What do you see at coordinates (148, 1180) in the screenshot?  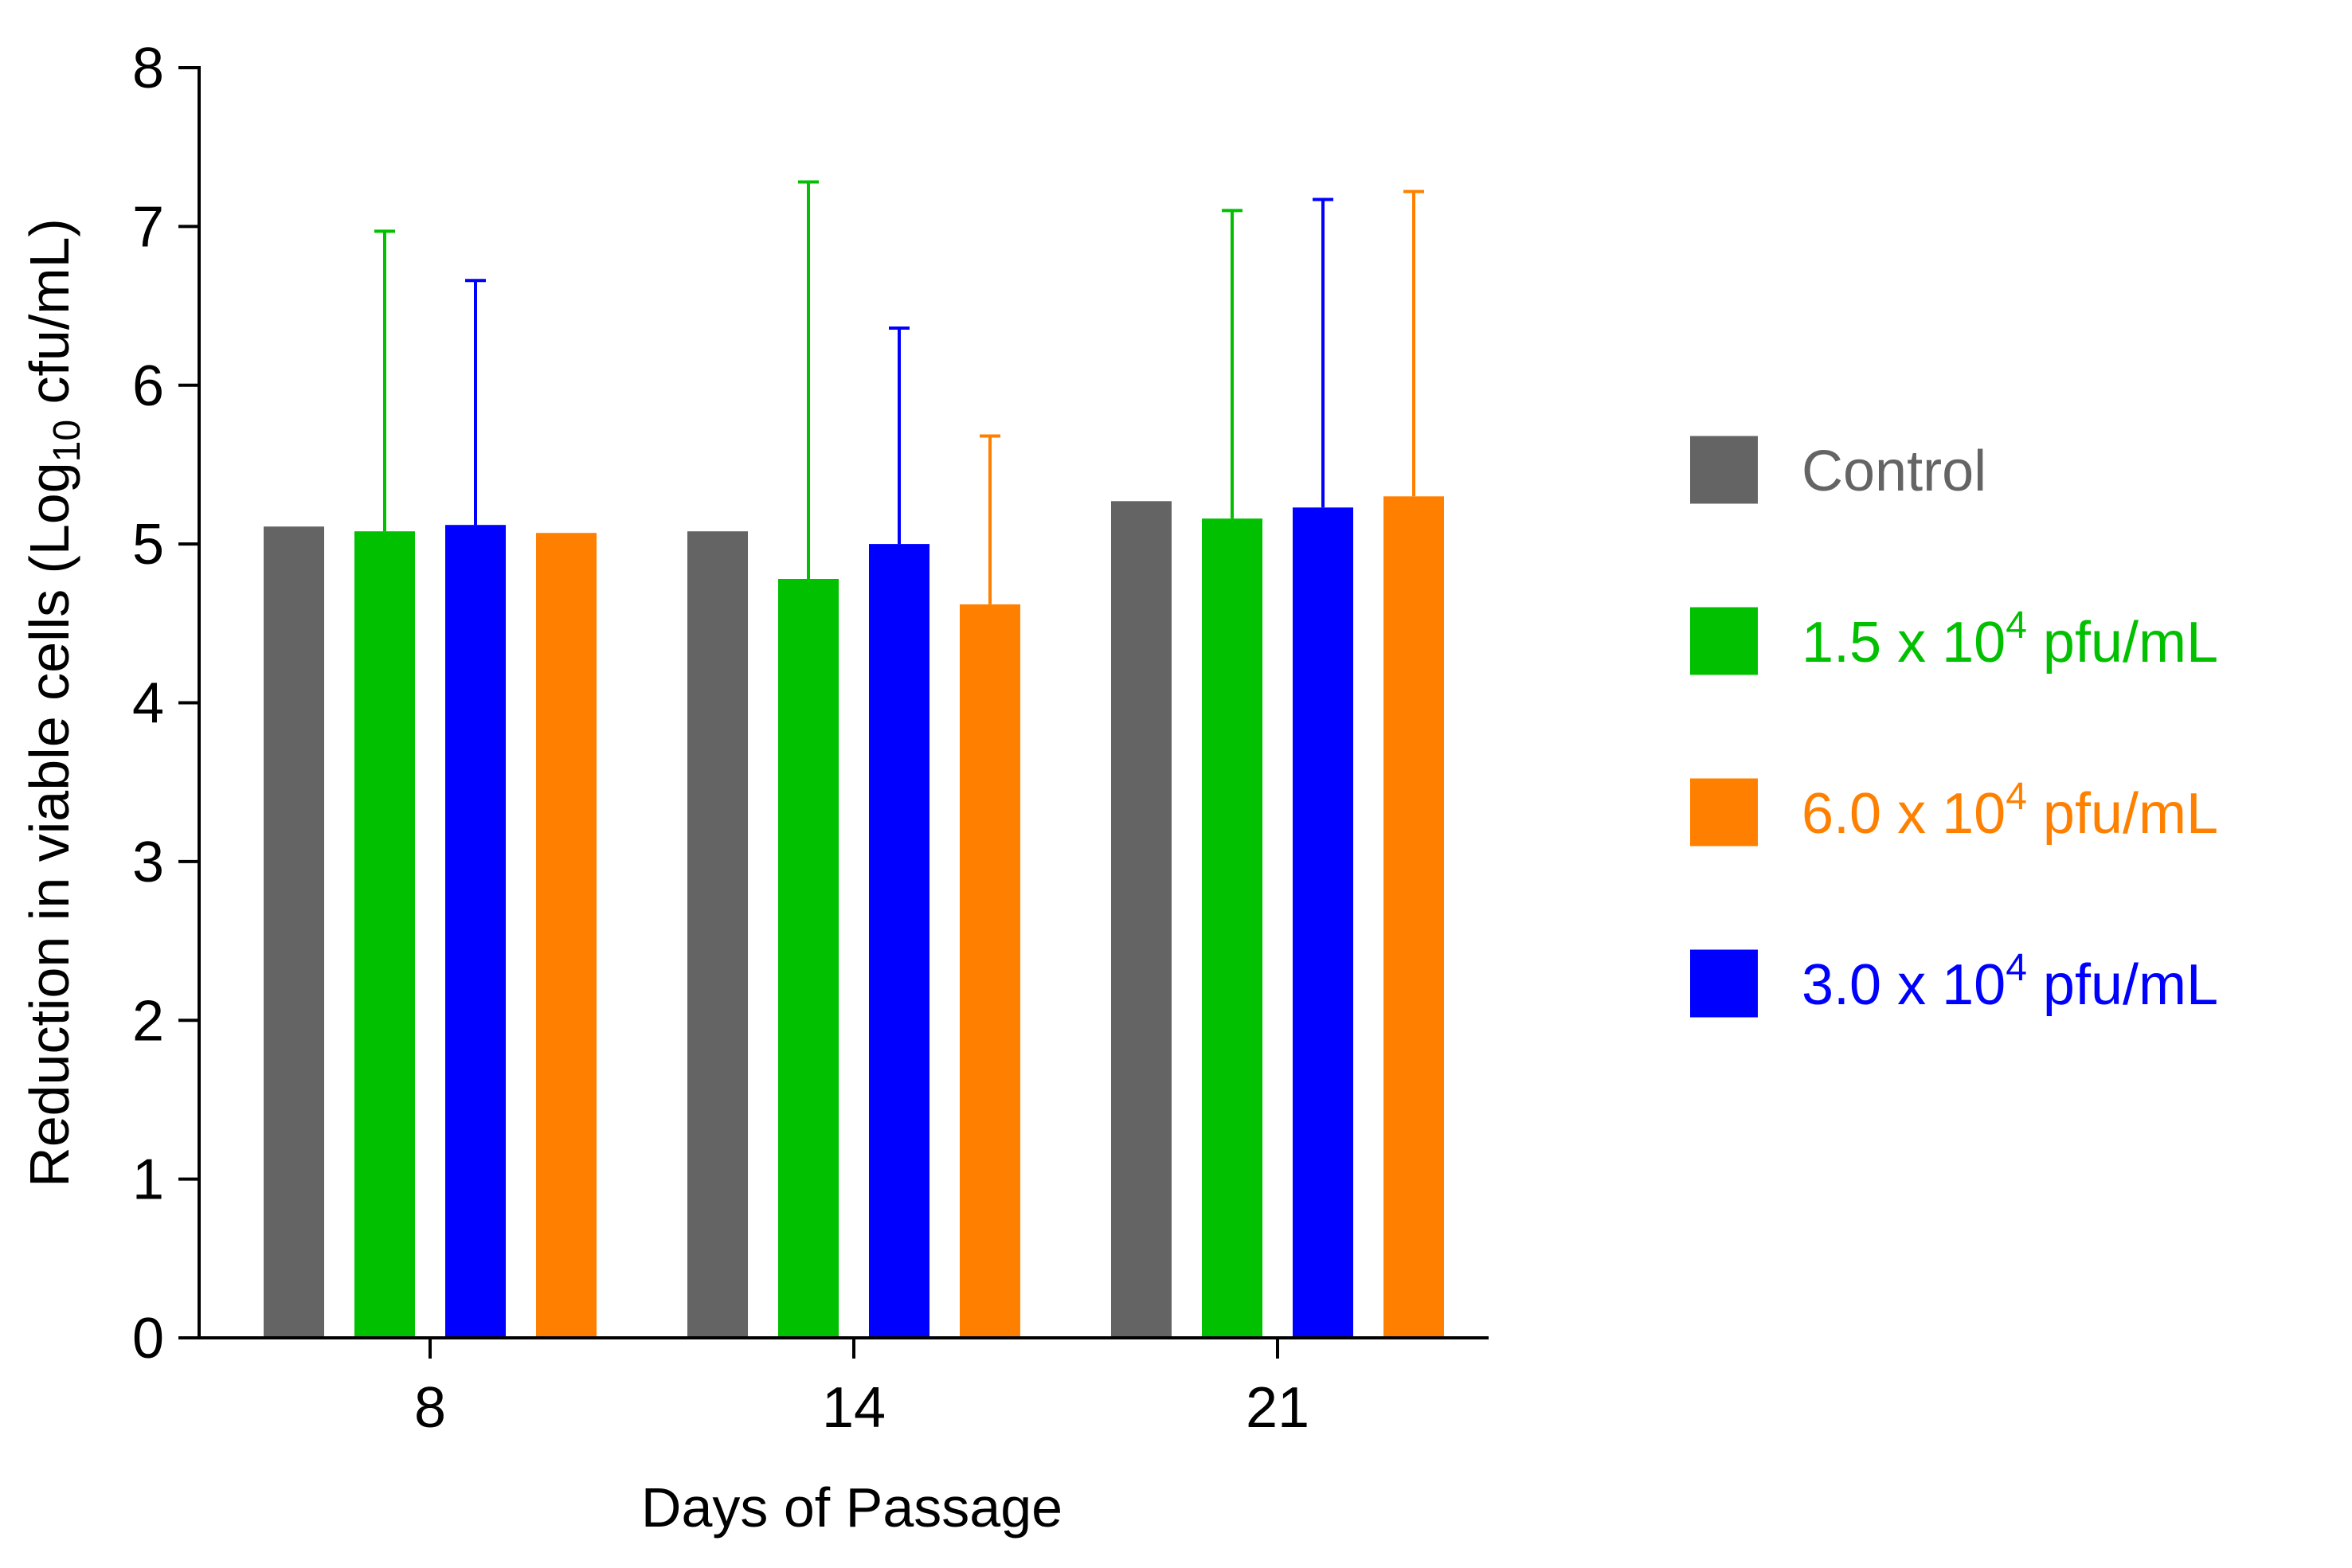 I see `y-tick-label: 1` at bounding box center [148, 1180].